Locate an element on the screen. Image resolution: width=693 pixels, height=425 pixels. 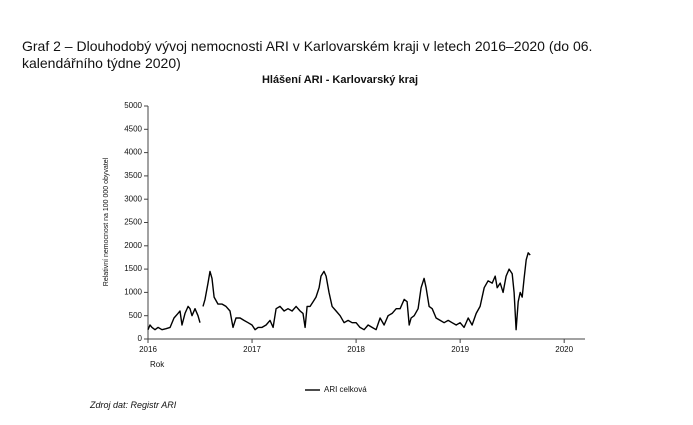
x-tick-label: 2018 is located at coordinates (356, 349).